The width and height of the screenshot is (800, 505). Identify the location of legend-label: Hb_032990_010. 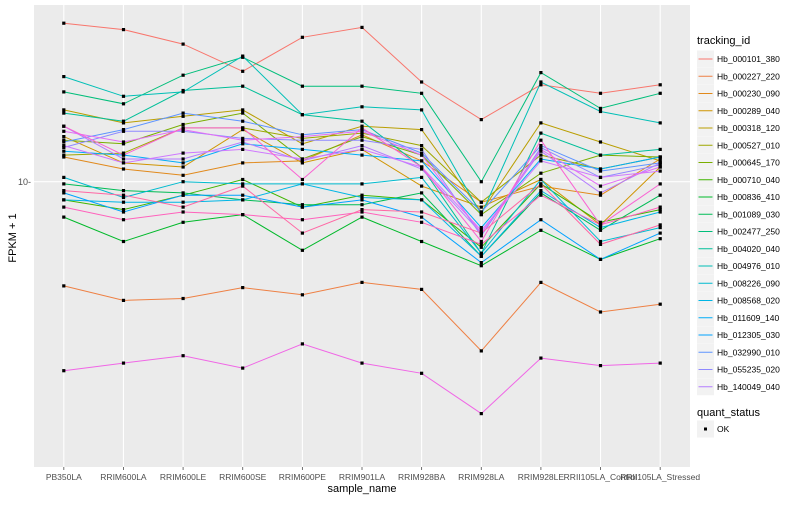
(748, 352).